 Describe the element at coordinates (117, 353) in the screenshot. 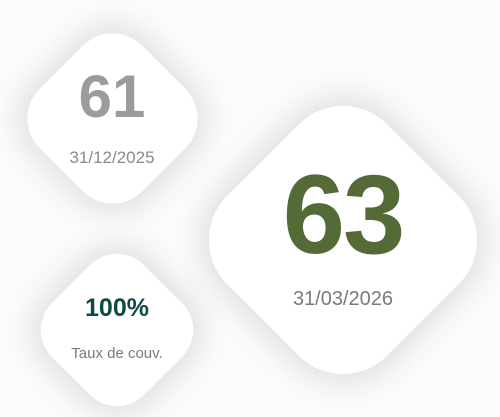

I see `kpi-label: Taux de couv.` at that location.